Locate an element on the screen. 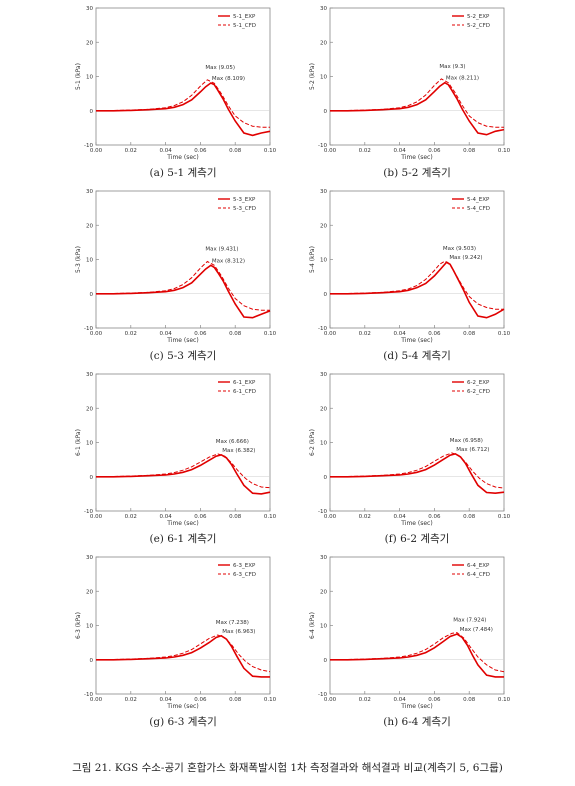  series-line-6-2_EXP is located at coordinates (417, 473).